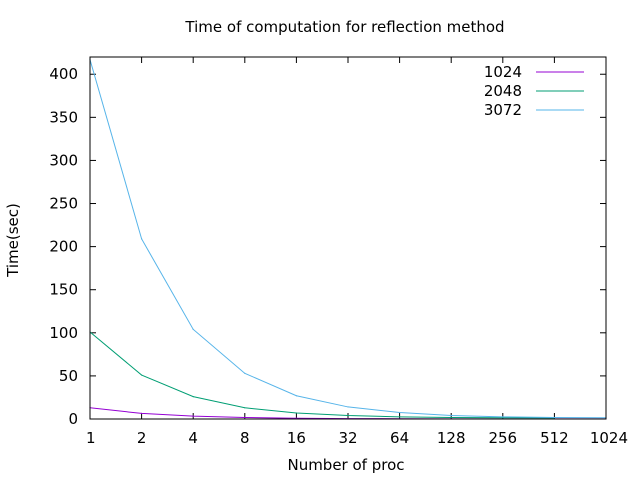 The height and width of the screenshot is (480, 640). Describe the element at coordinates (13, 240) in the screenshot. I see `y-axis-title: Time(sec)` at that location.